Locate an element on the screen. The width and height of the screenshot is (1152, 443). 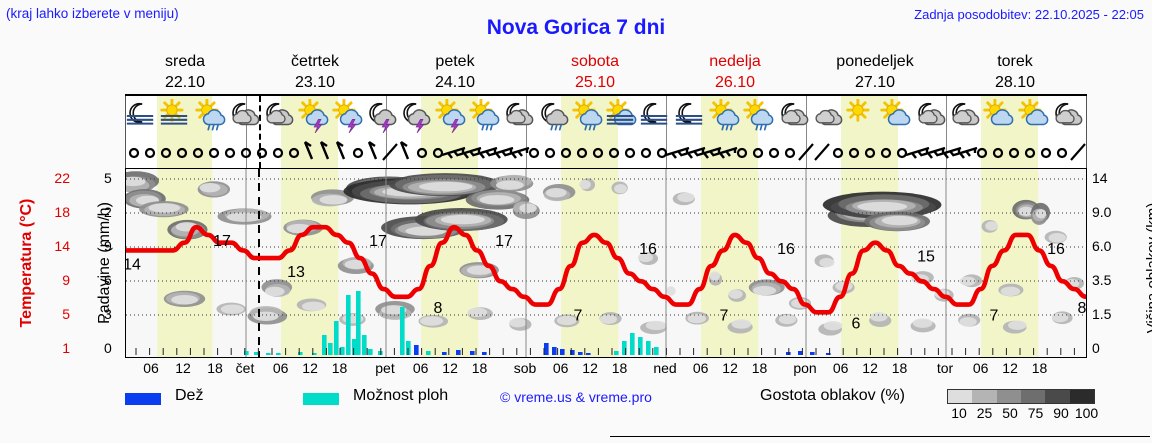
sun-fog-icon is located at coordinates (177, 115).